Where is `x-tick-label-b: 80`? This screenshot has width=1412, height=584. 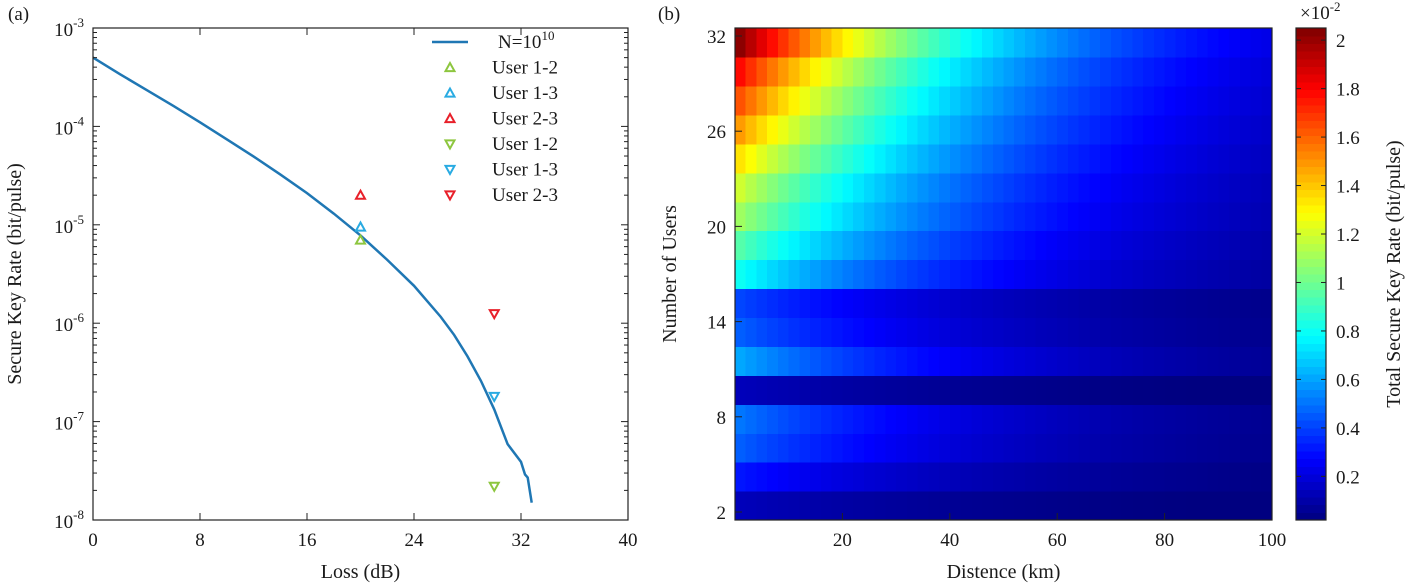
x-tick-label-b: 80 is located at coordinates (1164, 540).